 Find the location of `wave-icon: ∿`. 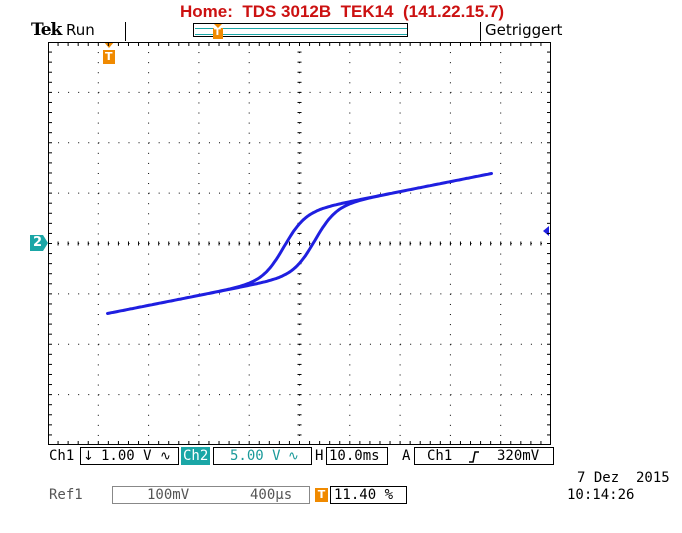

wave-icon: ∿ is located at coordinates (165, 456).